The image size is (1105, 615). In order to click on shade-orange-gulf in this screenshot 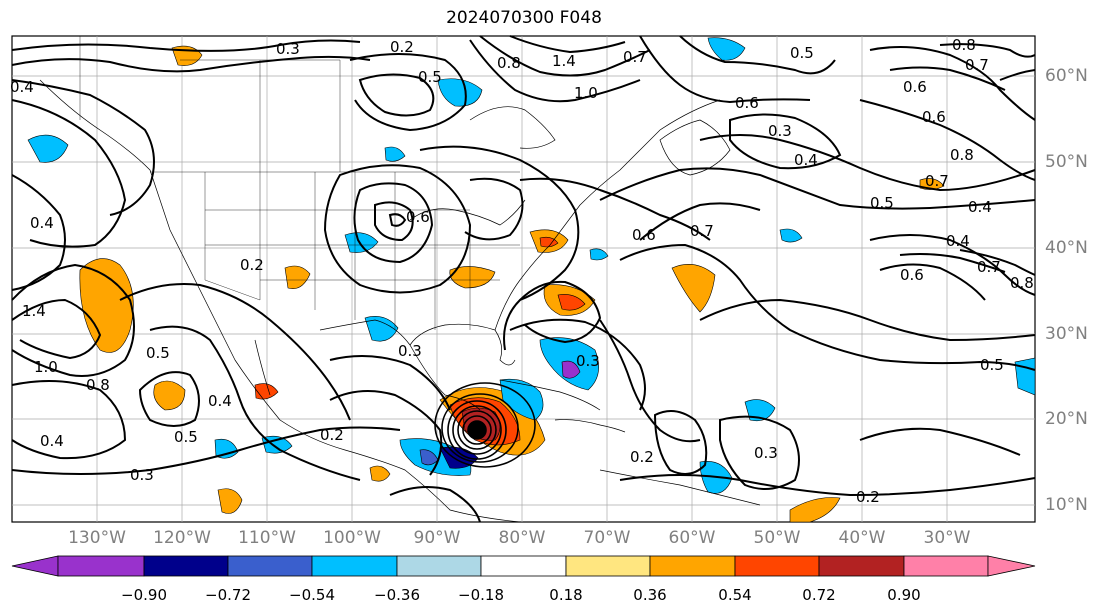, I will do `click(472, 277)`.